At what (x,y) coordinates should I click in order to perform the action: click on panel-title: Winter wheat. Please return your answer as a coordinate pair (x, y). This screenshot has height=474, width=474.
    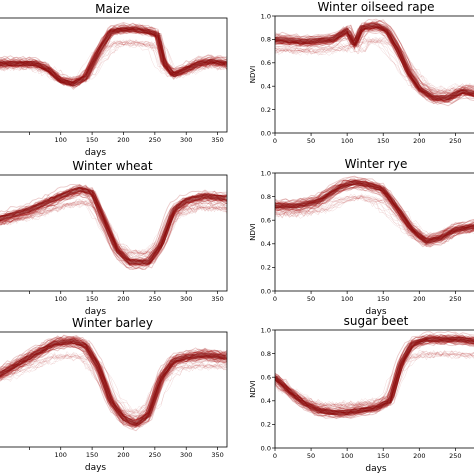
    Looking at the image, I should click on (112, 166).